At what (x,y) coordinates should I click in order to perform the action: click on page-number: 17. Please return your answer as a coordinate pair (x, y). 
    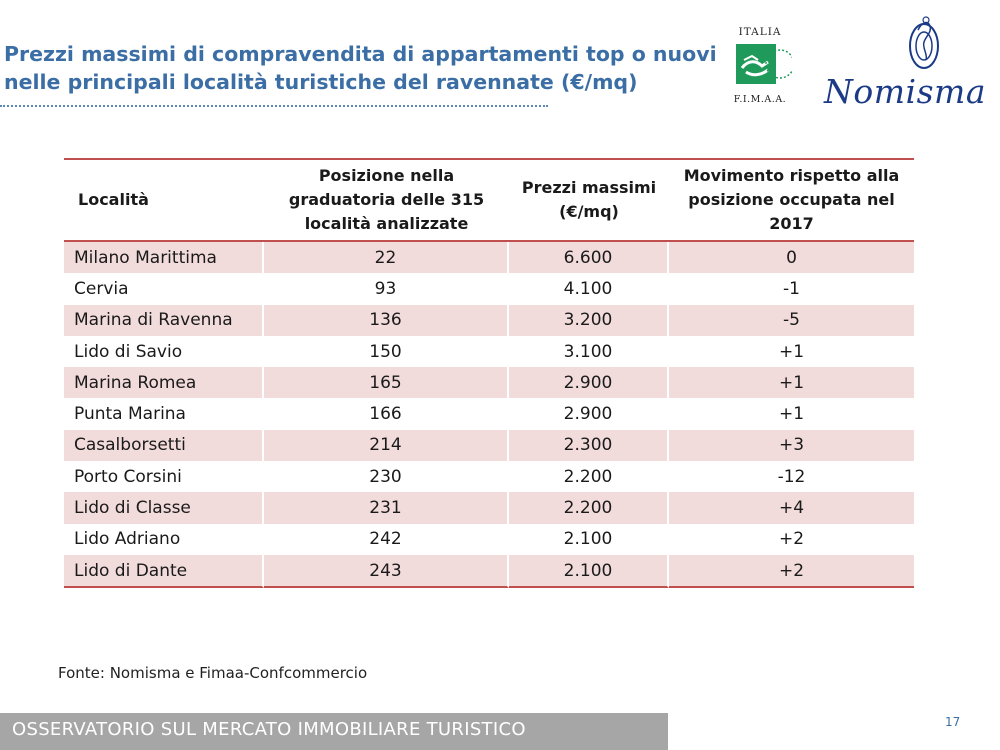
    Looking at the image, I should click on (953, 722).